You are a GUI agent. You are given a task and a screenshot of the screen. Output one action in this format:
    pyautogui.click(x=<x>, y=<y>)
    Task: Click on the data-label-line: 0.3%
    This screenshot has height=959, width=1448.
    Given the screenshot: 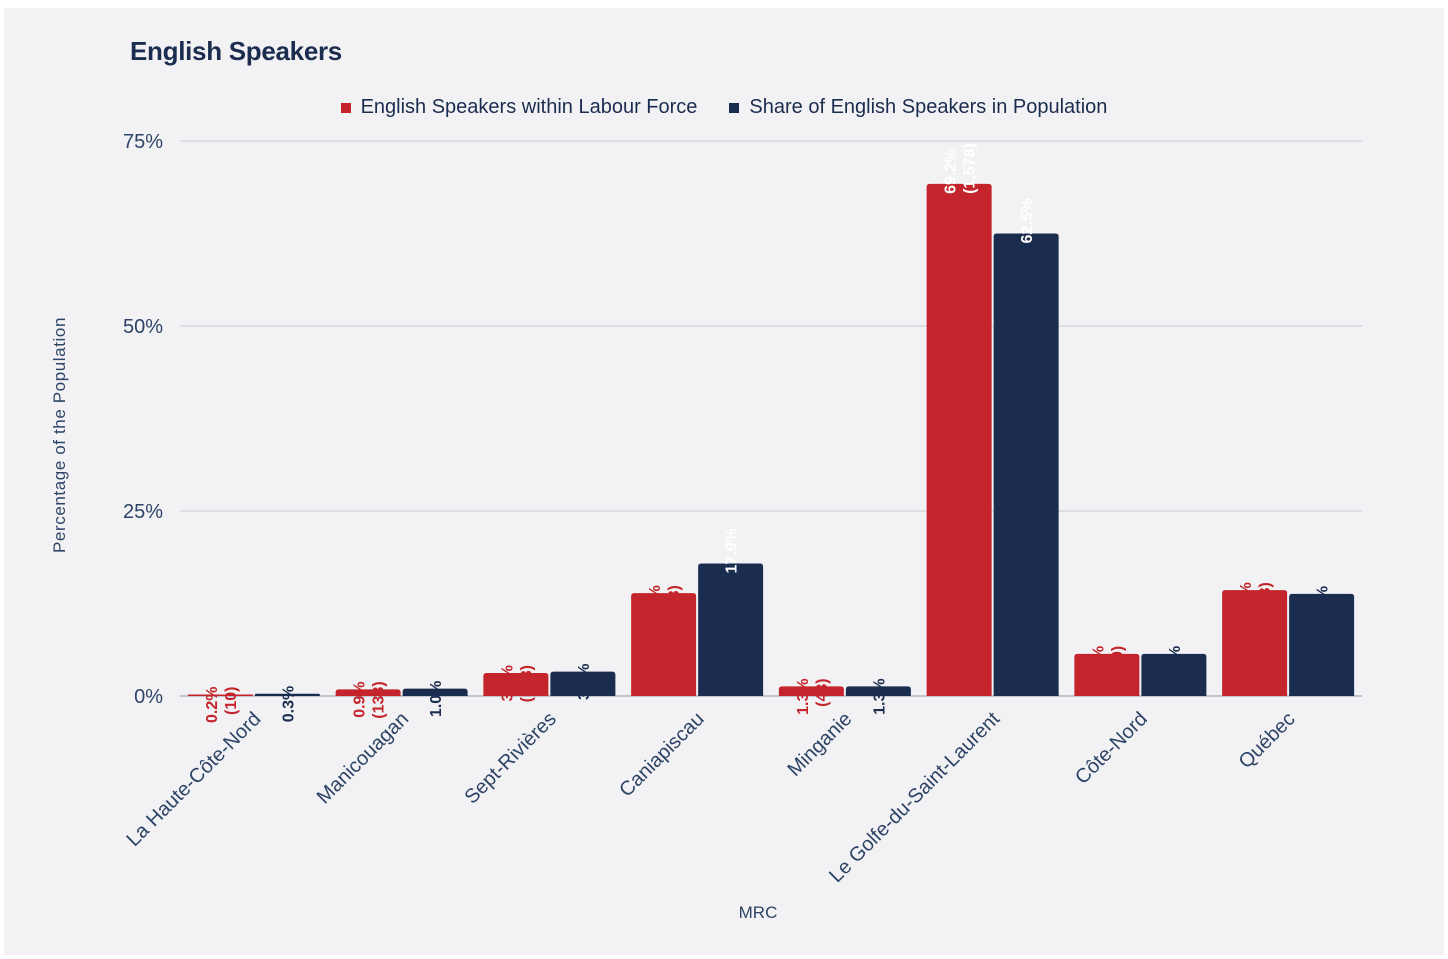 What is the action you would take?
    pyautogui.click(x=288, y=704)
    